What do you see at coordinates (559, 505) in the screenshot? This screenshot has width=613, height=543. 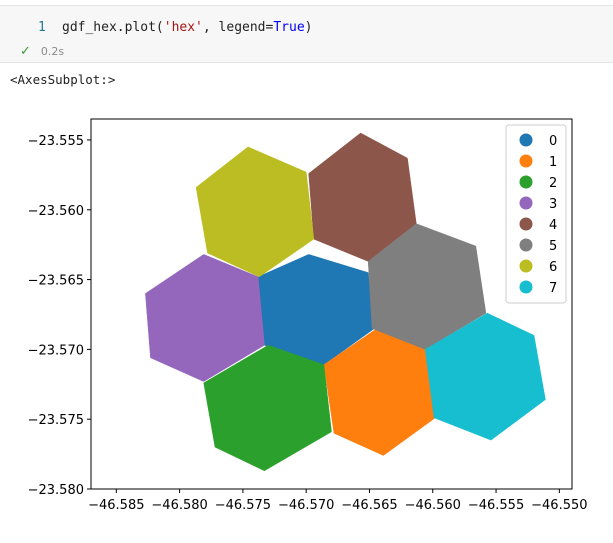 I see `x-tick-label: −46.550` at bounding box center [559, 505].